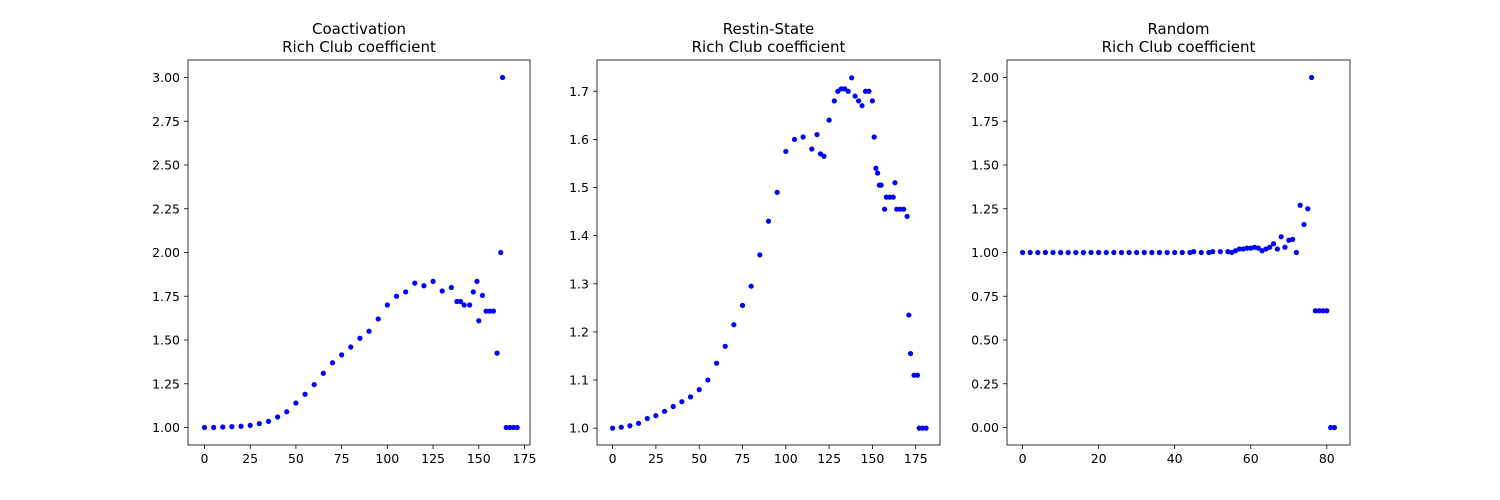 The image size is (1500, 500). I want to click on y-tick-label: 1.75, so click(166, 296).